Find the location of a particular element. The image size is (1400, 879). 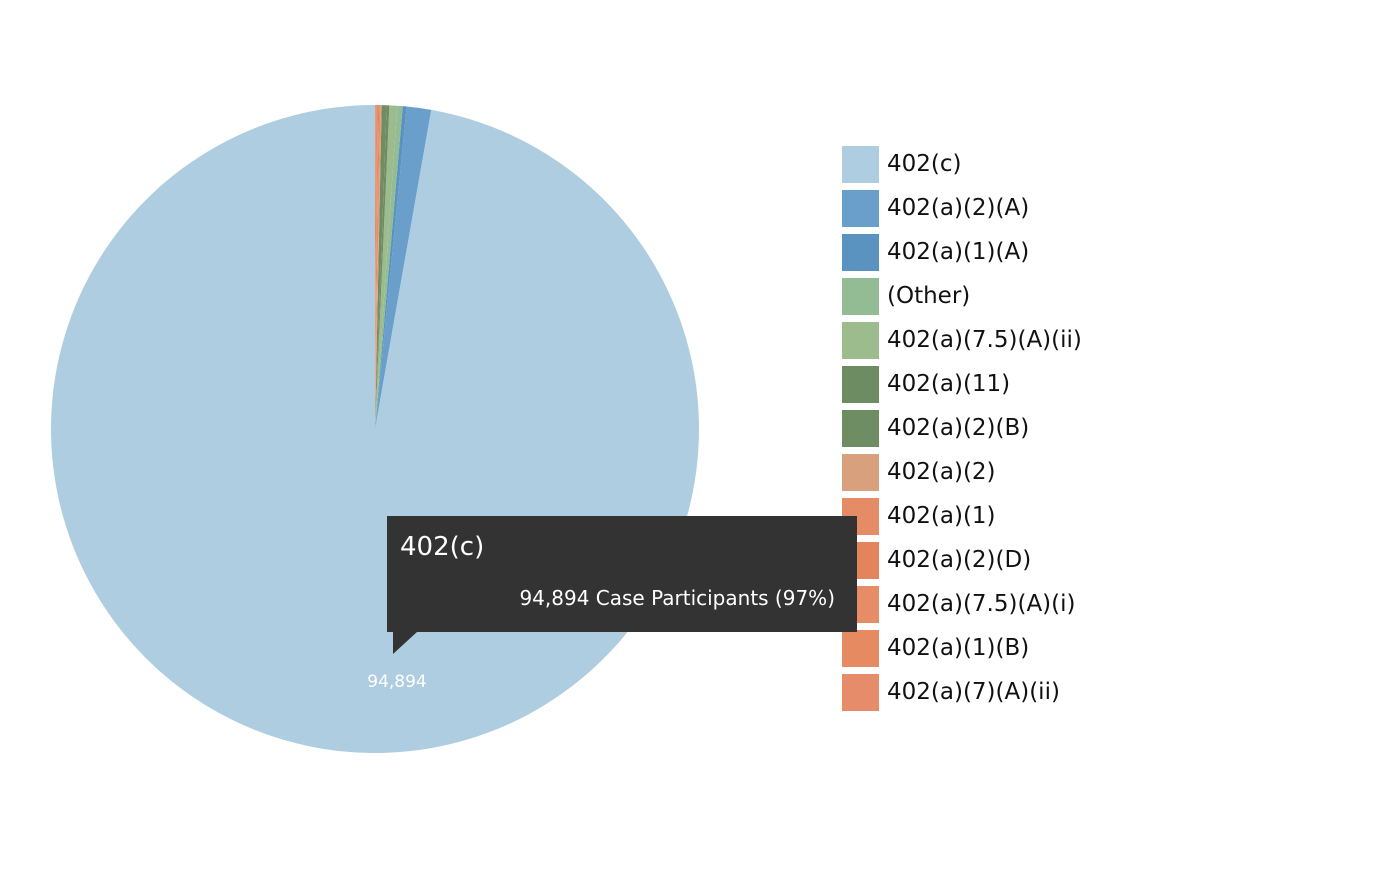

legend-item: 402(a)(2)(D) is located at coordinates (962, 560).